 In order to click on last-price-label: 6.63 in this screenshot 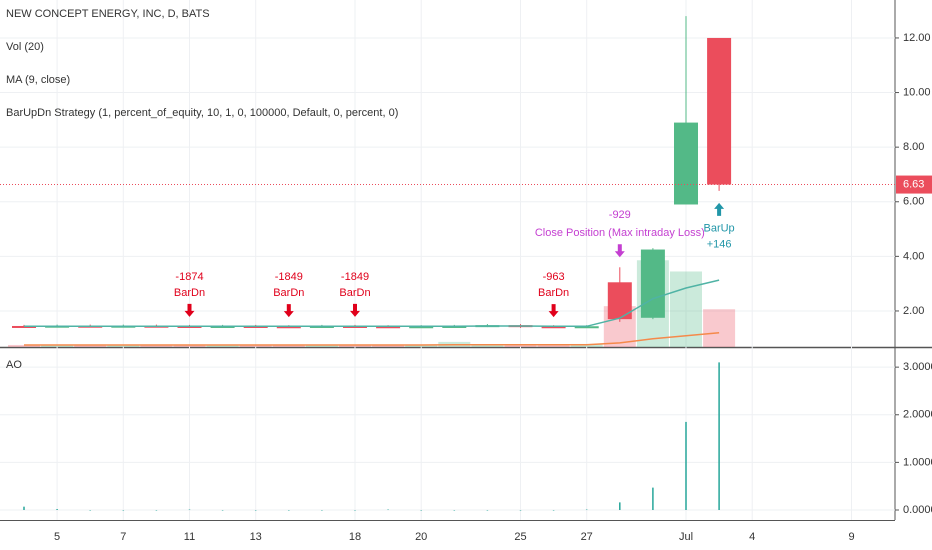, I will do `click(913, 184)`.